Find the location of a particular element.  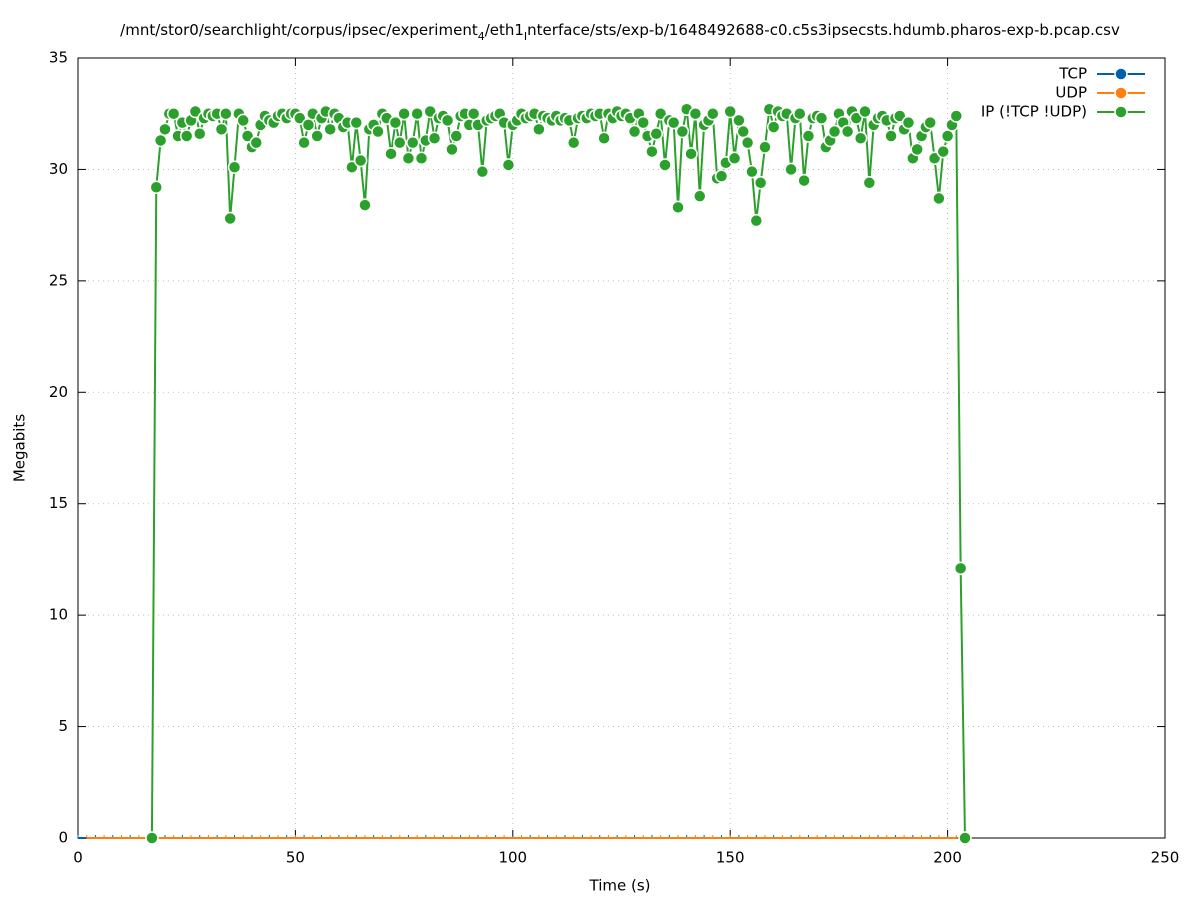

y-tick-label: 20 is located at coordinates (58, 392).